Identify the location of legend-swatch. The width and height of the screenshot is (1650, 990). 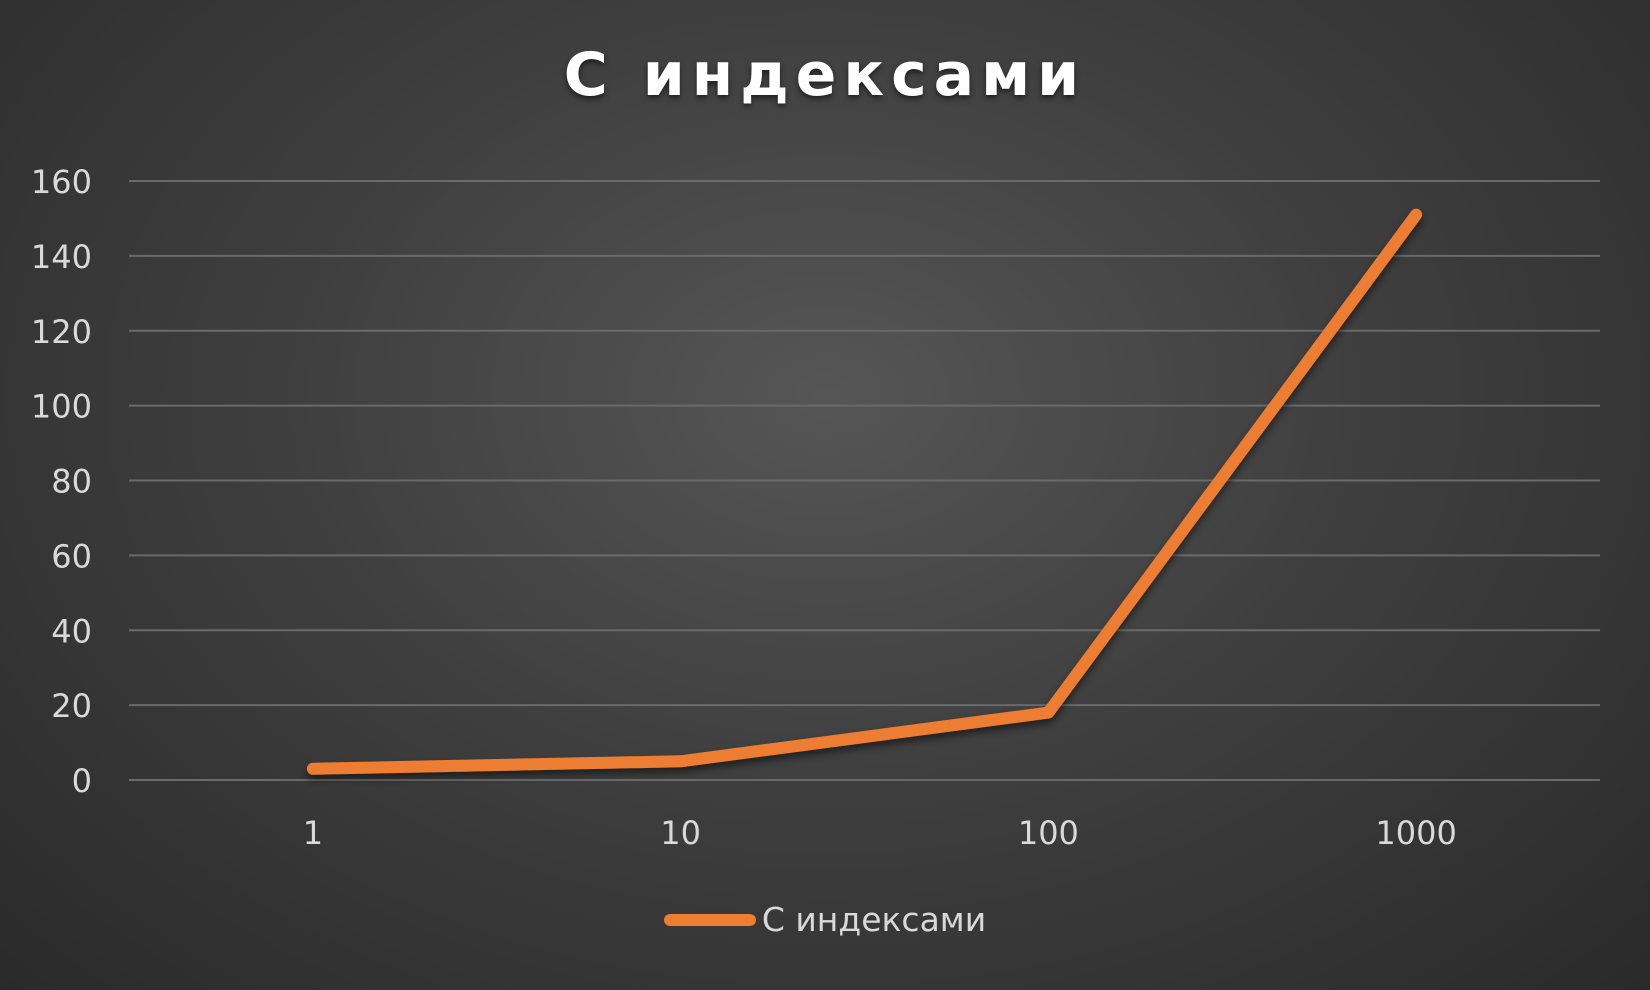
(709, 919).